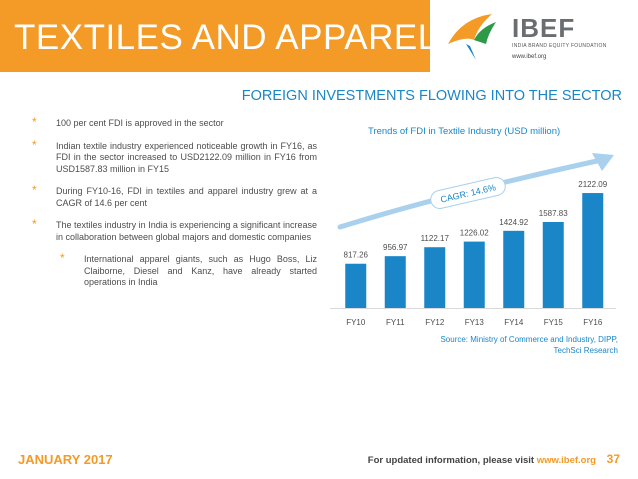 The image size is (638, 479). Describe the element at coordinates (514, 269) in the screenshot. I see `bar-fy14` at that location.